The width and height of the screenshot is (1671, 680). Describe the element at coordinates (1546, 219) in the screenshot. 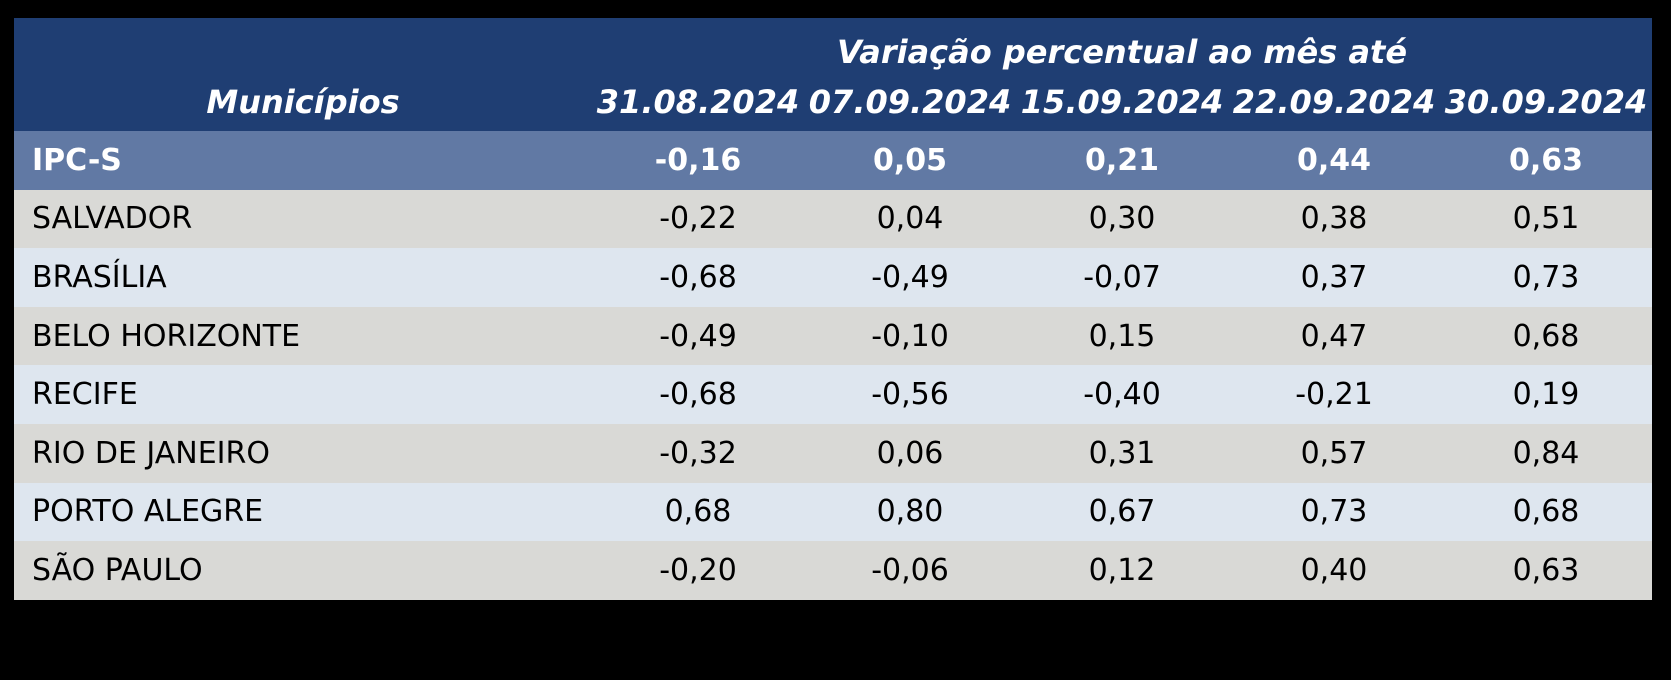

I see `row-value: 0,51` at that location.